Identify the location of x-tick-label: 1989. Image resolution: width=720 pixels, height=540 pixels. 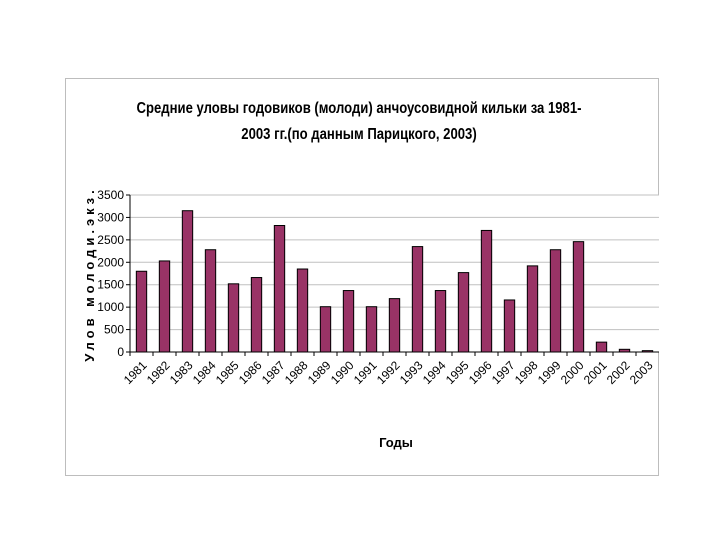
(319, 372).